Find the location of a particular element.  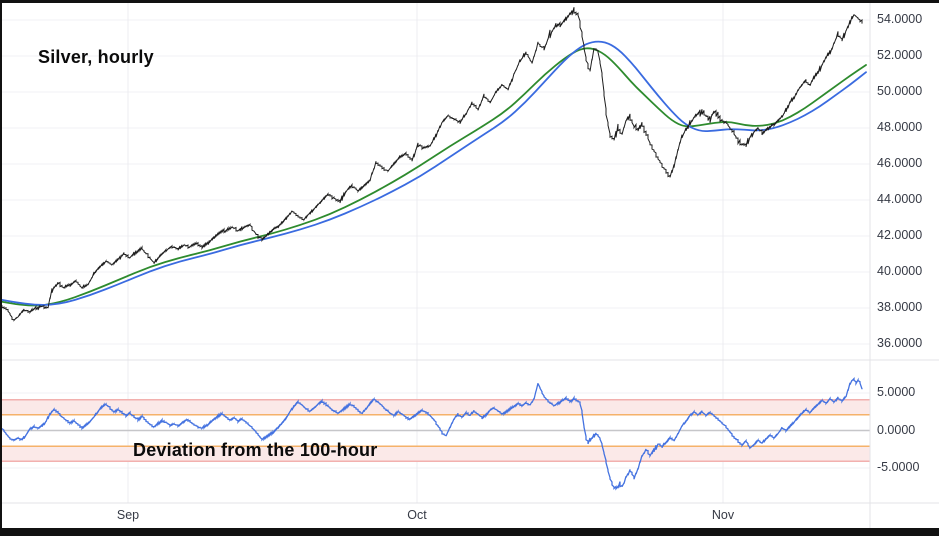

price-tick-label: 52.0000 is located at coordinates (900, 55).